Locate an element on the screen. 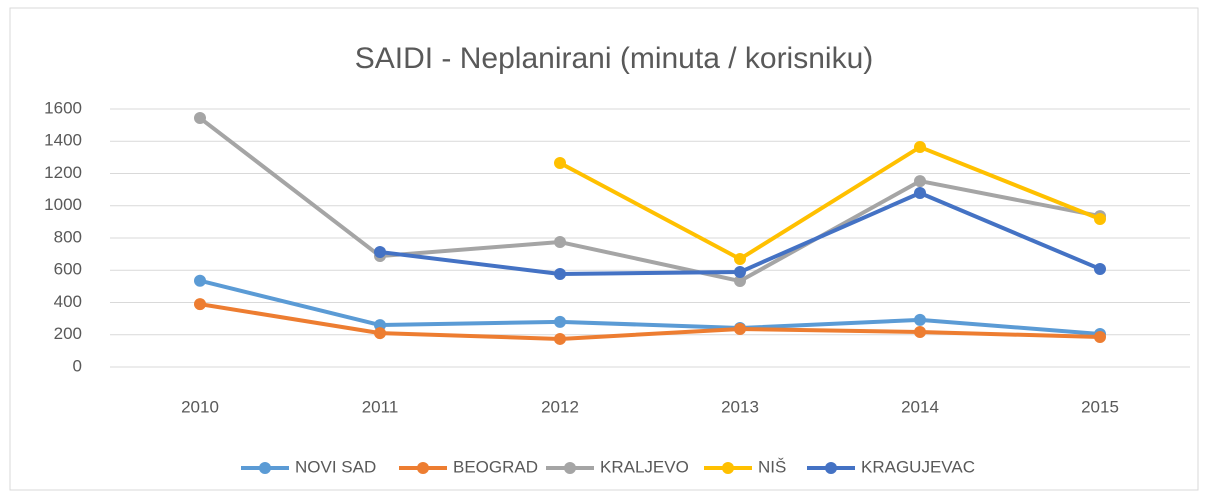 The height and width of the screenshot is (504, 1208). y-tick-label: 200 is located at coordinates (68, 333).